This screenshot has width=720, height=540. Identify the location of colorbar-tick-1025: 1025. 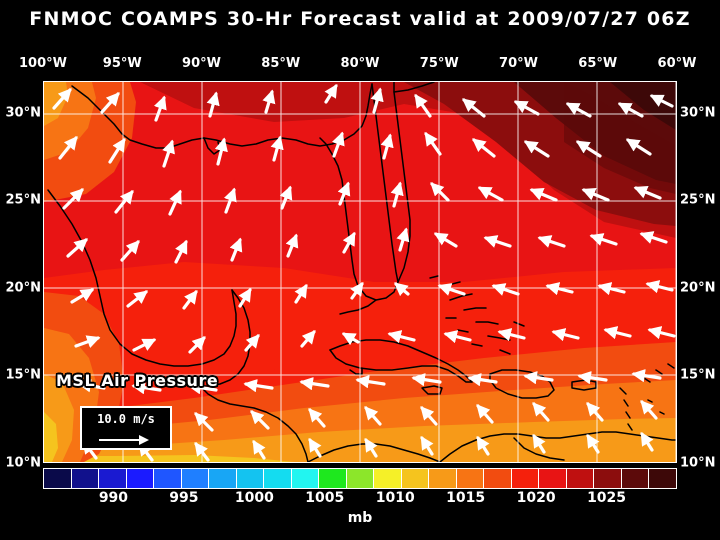
(607, 498).